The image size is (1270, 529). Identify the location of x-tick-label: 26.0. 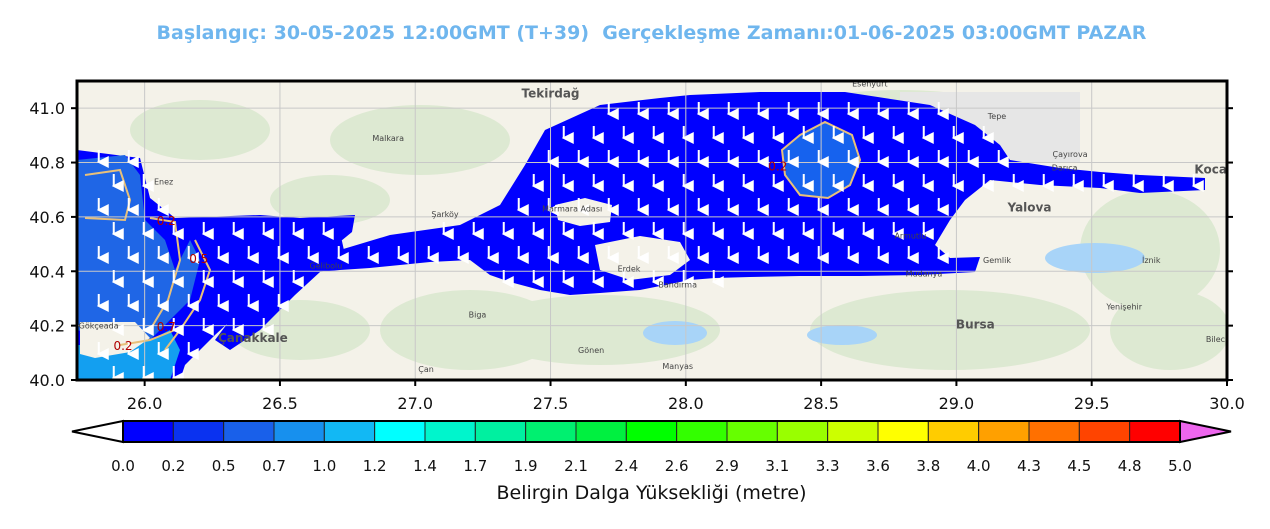
(145, 403).